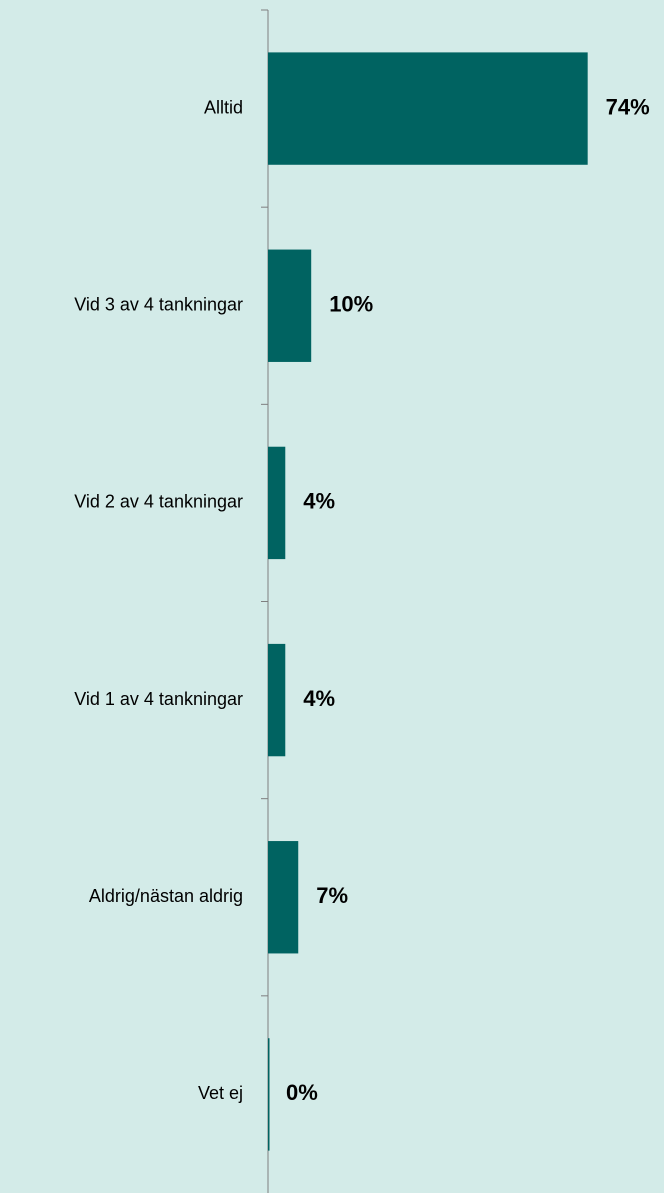 The image size is (664, 1193). I want to click on y-tick-label: Vet ej, so click(220, 1093).